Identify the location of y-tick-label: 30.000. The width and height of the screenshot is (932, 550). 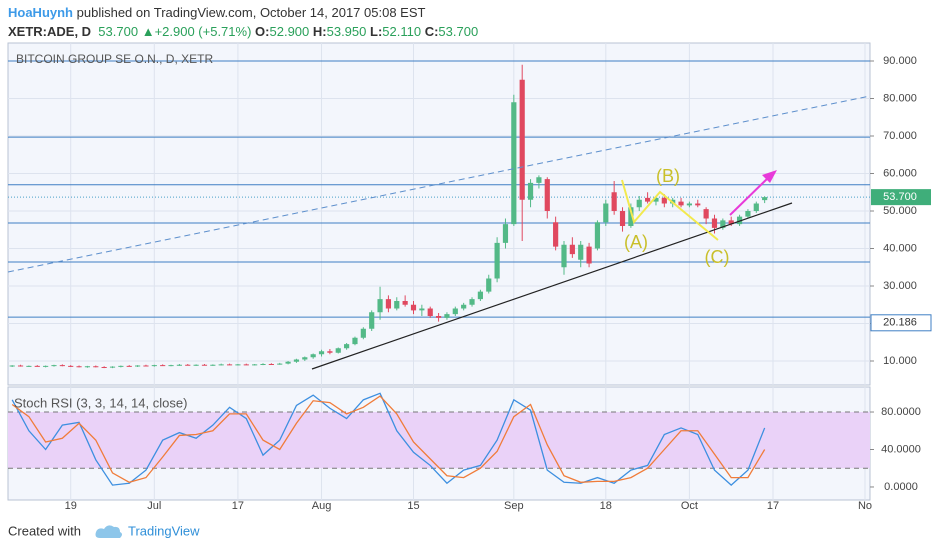
(900, 286).